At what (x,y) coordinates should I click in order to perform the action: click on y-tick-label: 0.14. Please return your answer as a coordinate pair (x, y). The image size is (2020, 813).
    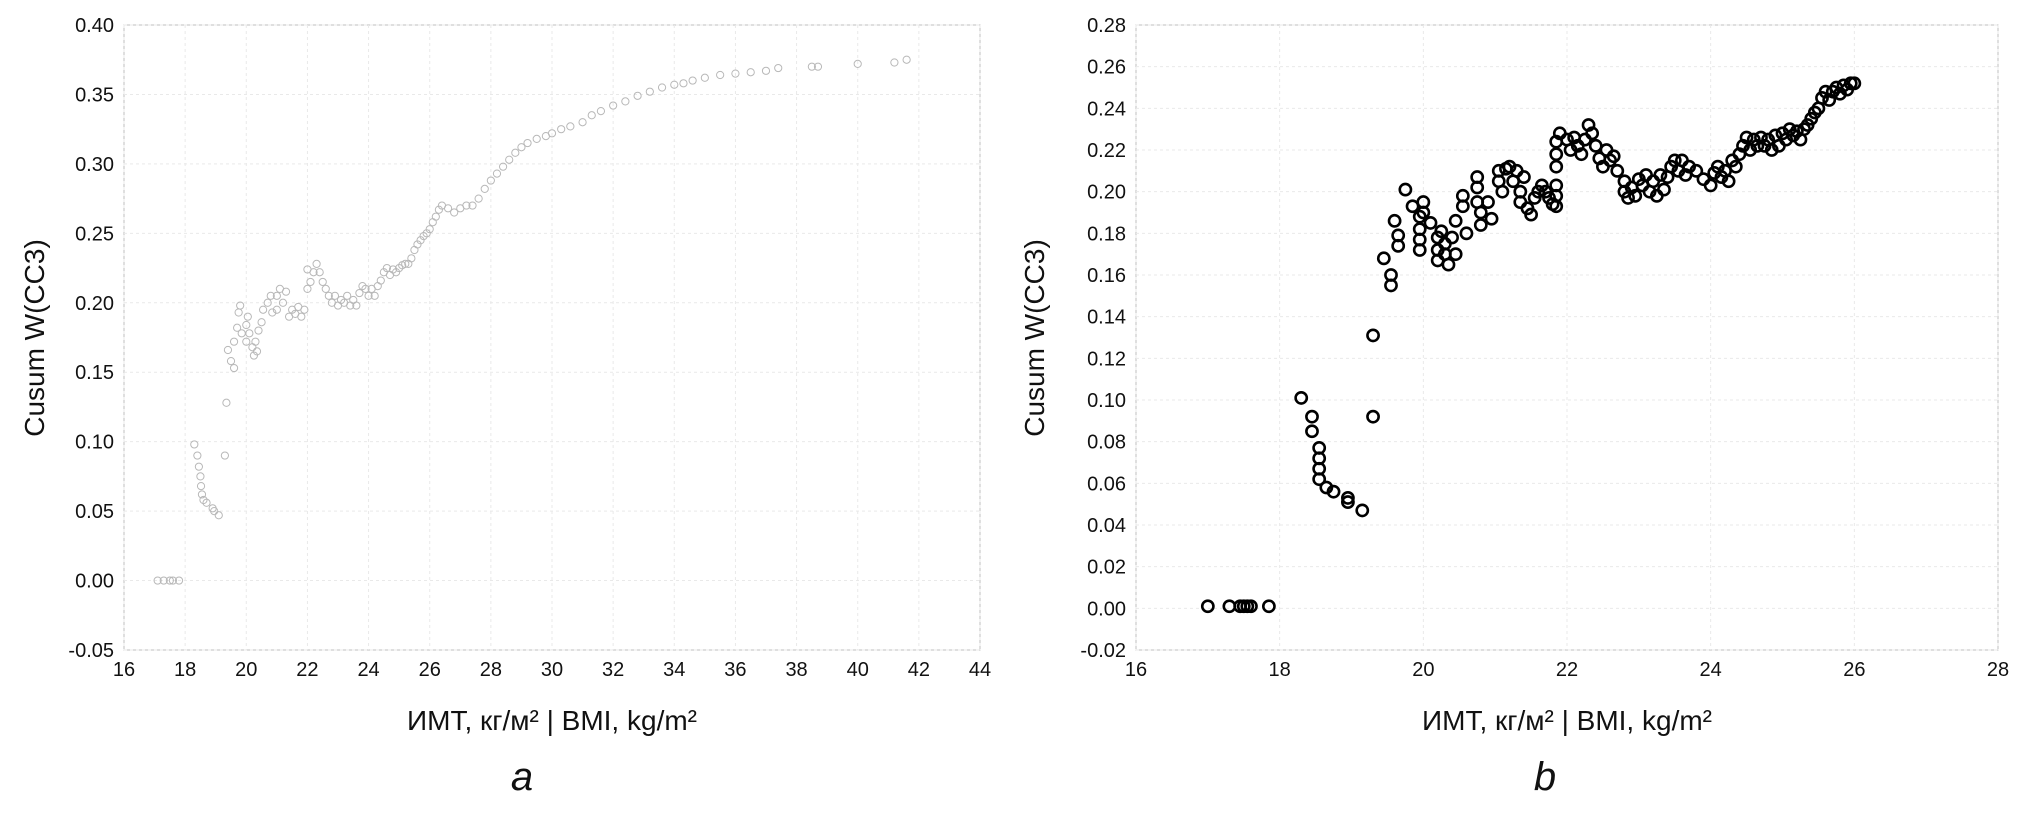
    Looking at the image, I should click on (1106, 318).